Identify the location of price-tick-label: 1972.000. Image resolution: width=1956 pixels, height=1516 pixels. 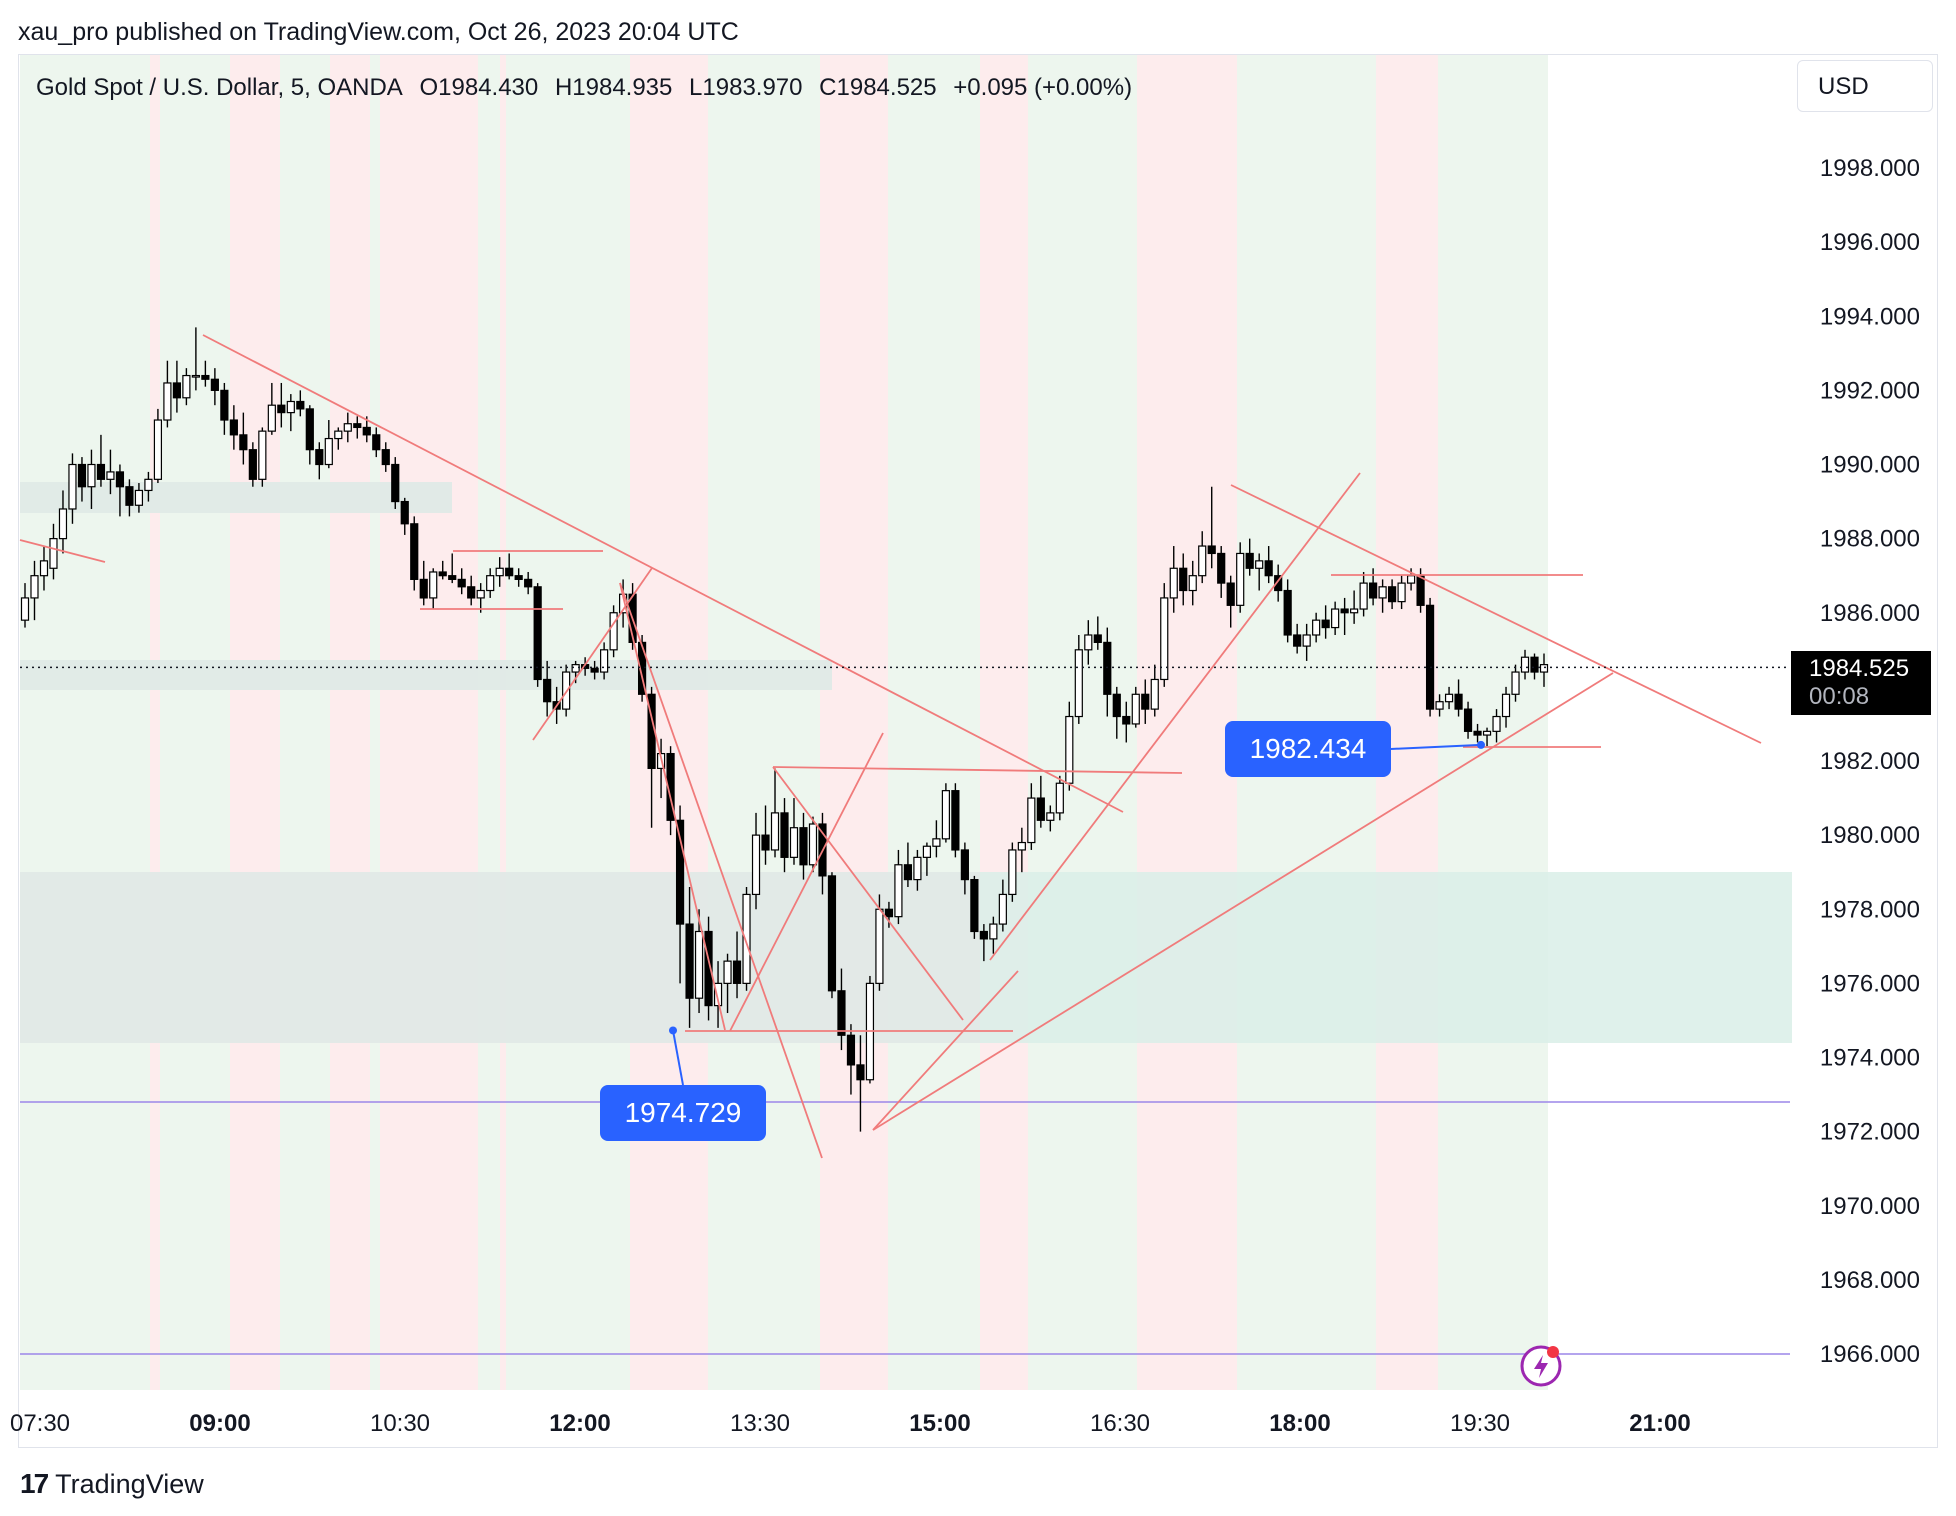
(1870, 1132).